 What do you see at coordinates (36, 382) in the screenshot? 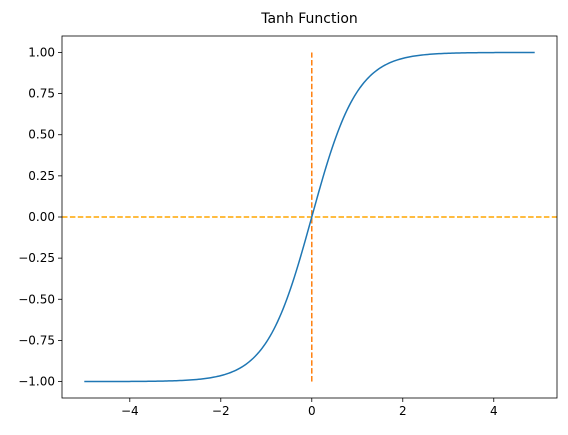
I see `y-tick-label: −1.00` at bounding box center [36, 382].